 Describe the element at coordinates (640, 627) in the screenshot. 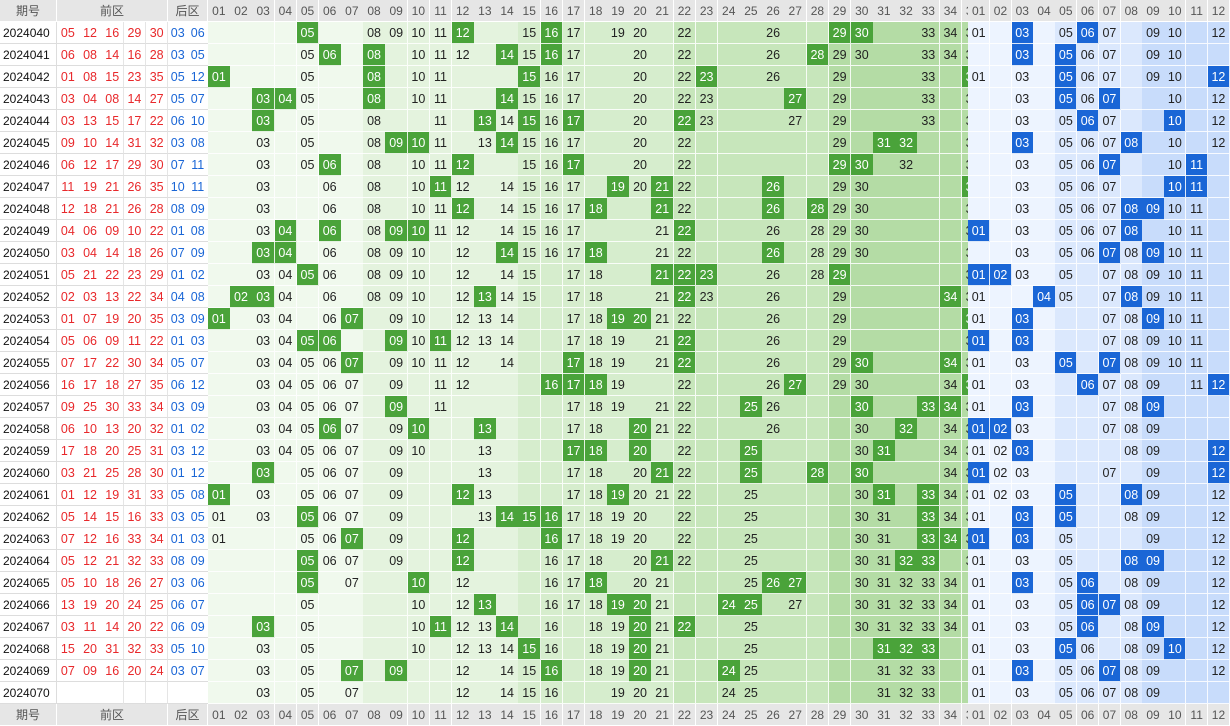

I see `front-hit-cell: 20` at that location.